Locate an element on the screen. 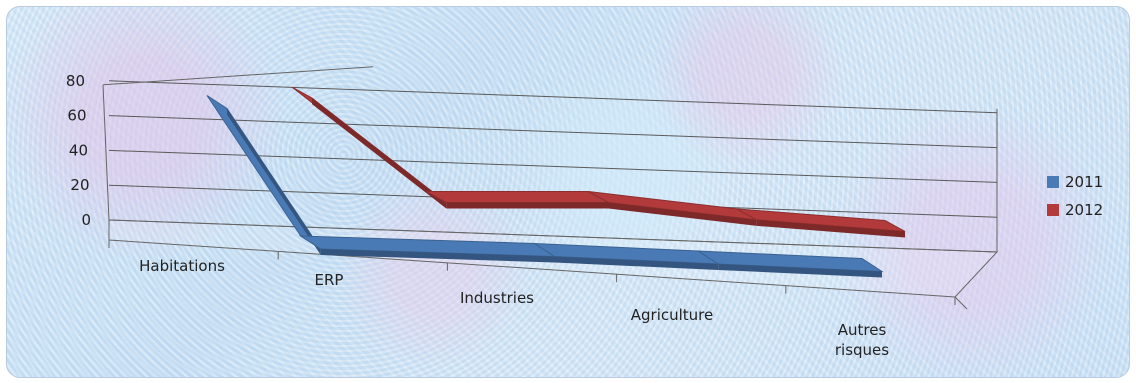 The width and height of the screenshot is (1136, 383). legend: 2011 2012 is located at coordinates (1075, 196).